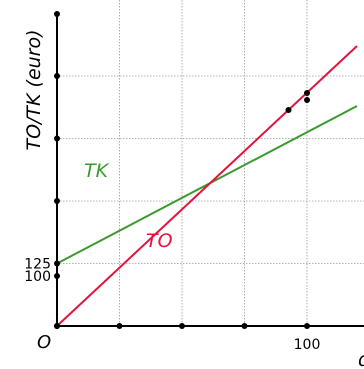 This screenshot has width=364, height=369. Describe the element at coordinates (97, 171) in the screenshot. I see `series-label-tk: TK` at that location.